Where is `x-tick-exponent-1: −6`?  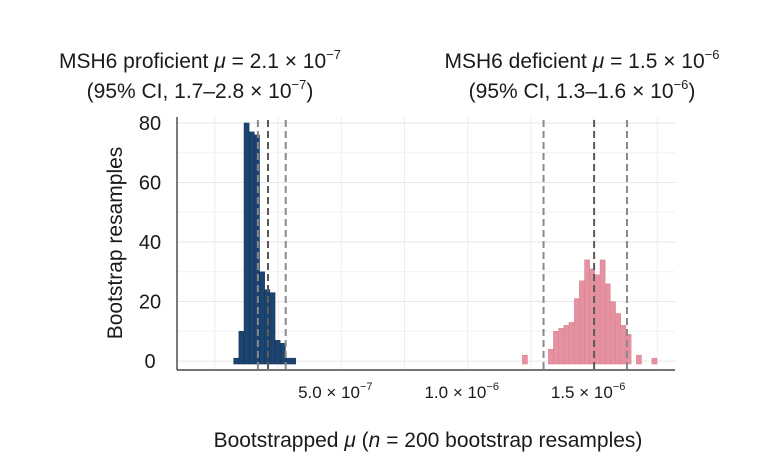
x-tick-exponent-1: −6 is located at coordinates (492, 387).